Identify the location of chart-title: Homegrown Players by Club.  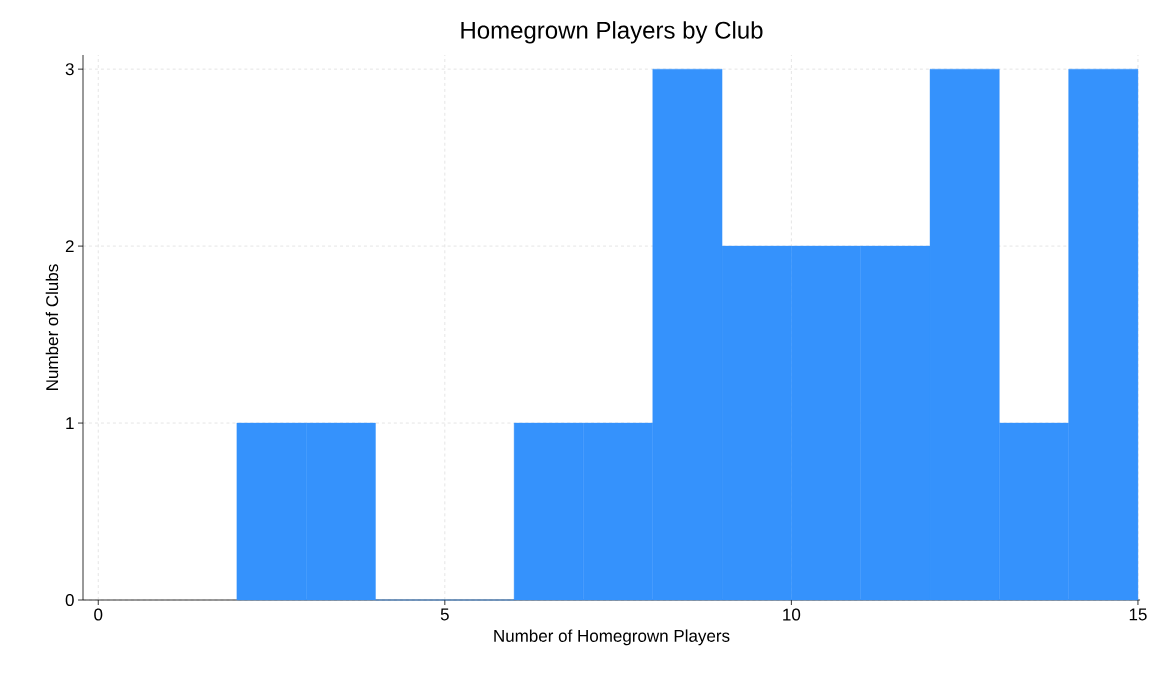
(612, 32).